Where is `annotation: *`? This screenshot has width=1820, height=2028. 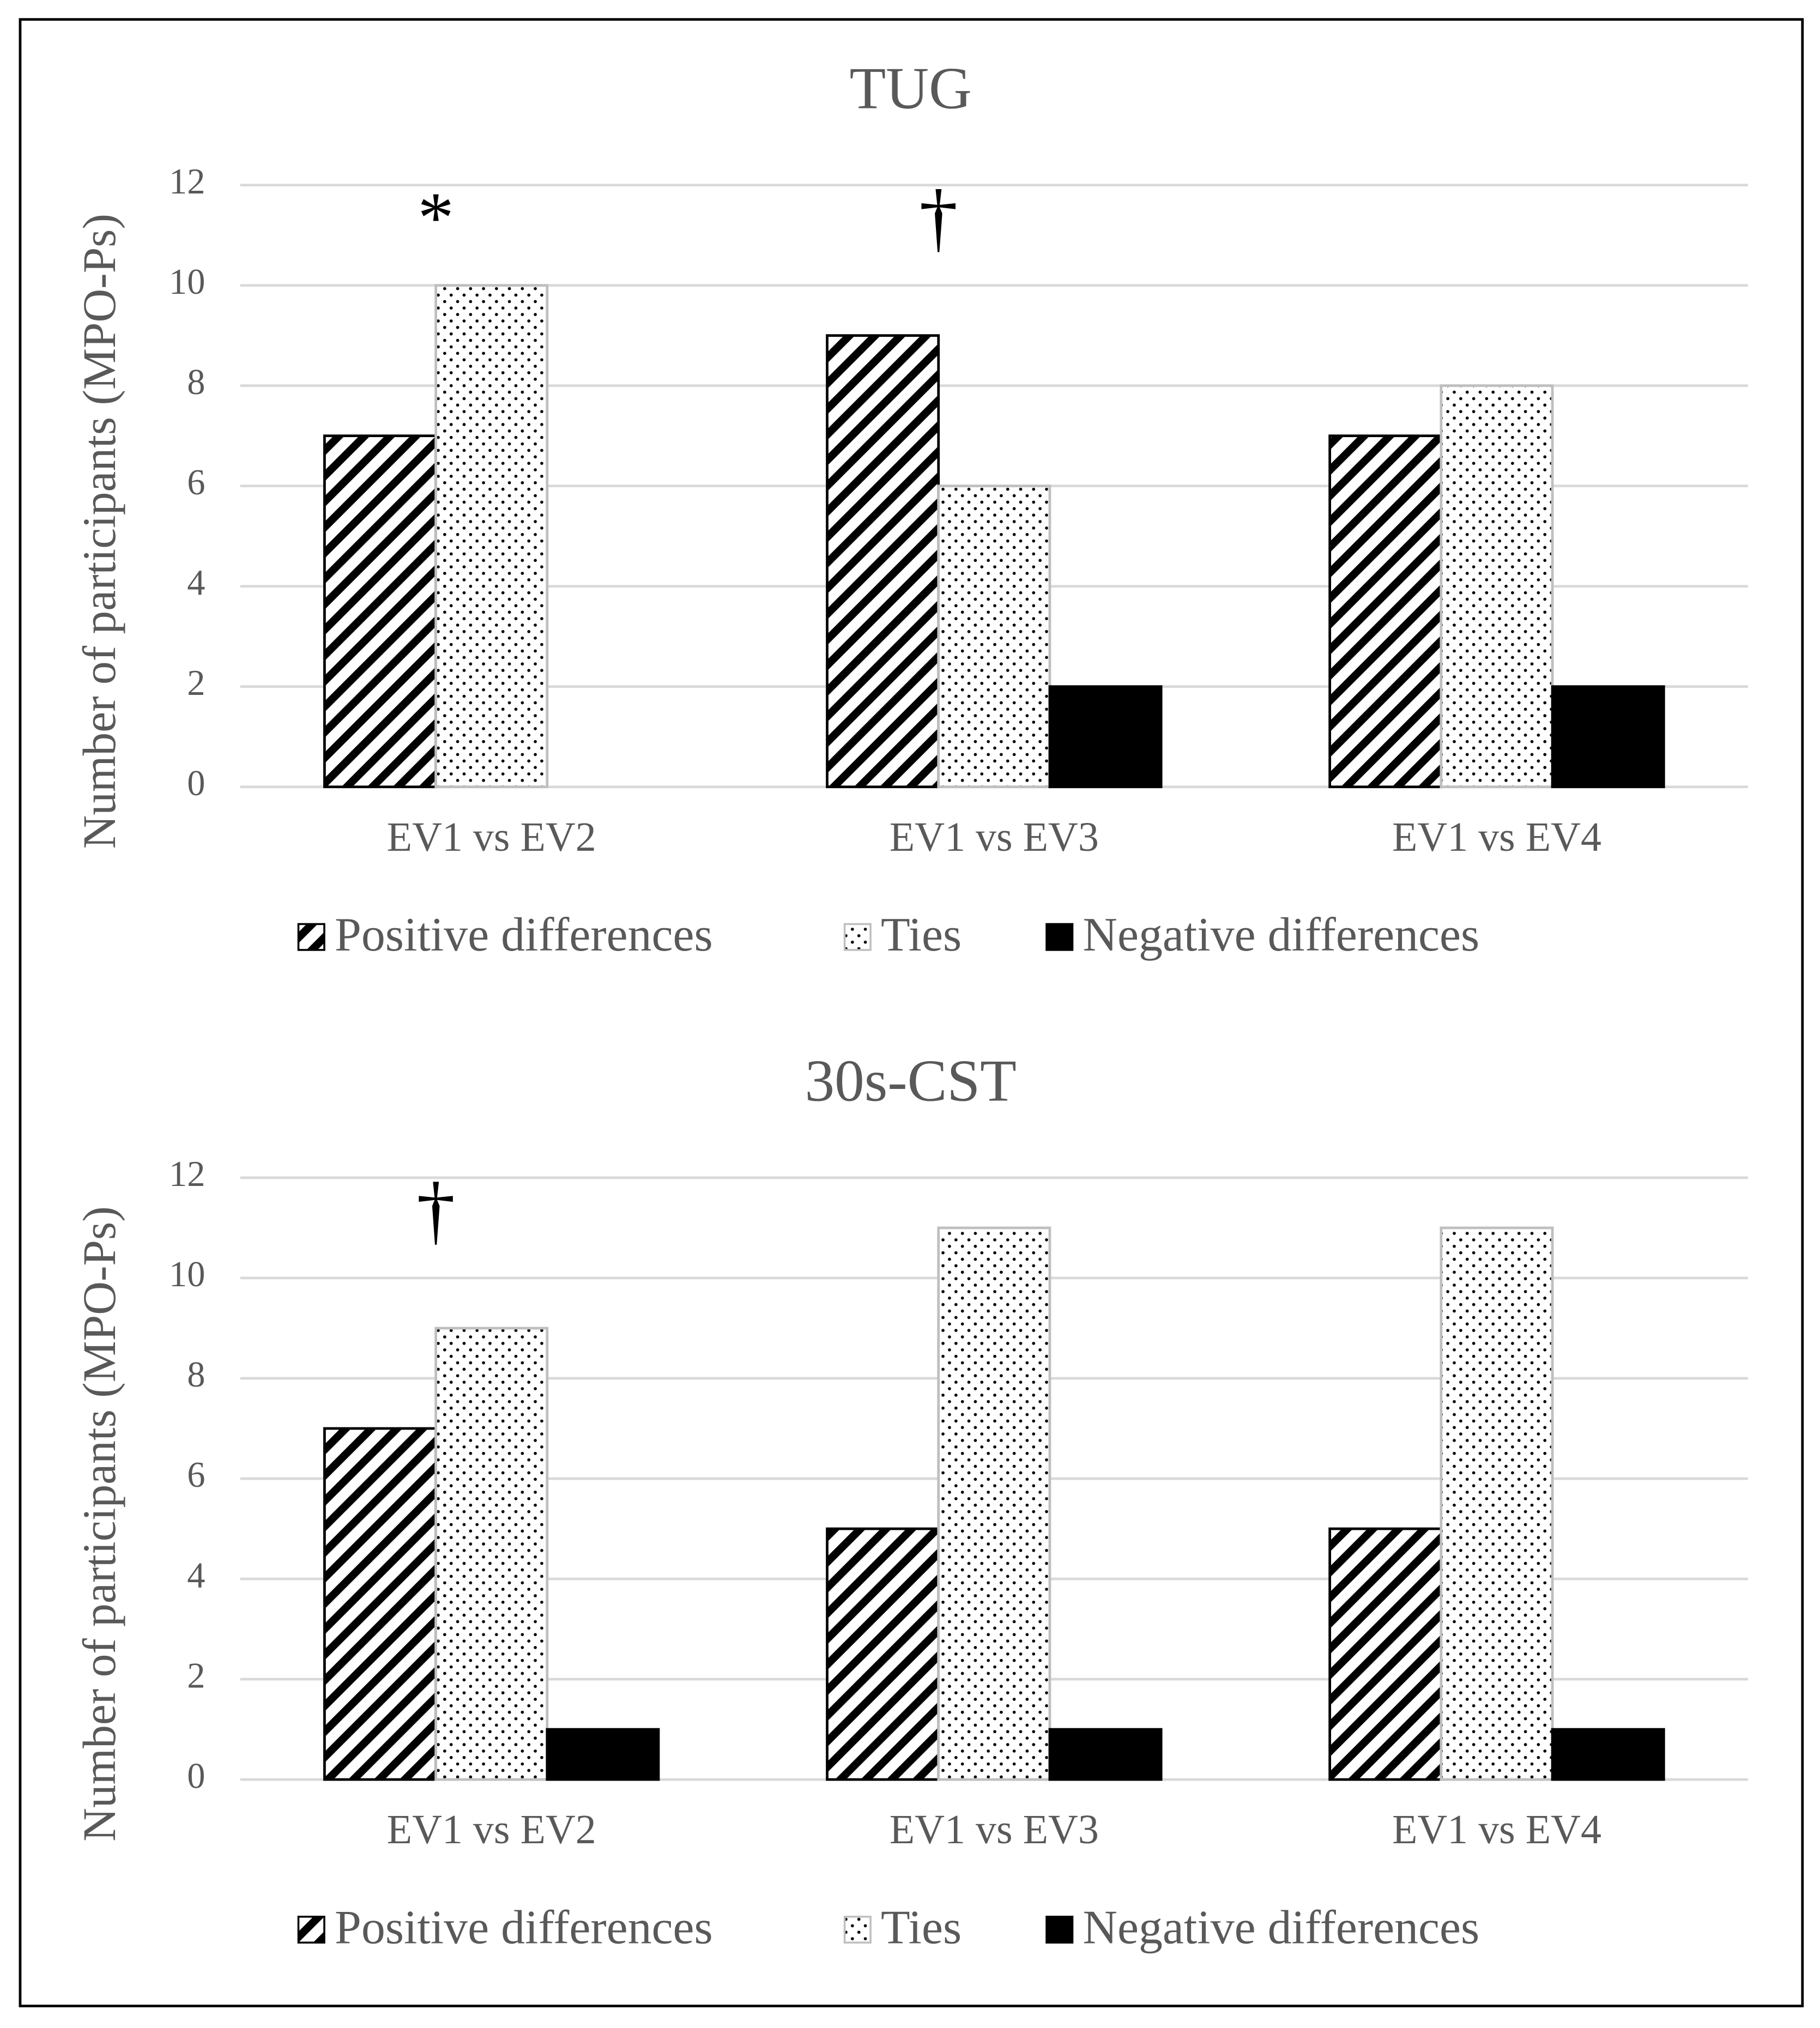
annotation: * is located at coordinates (436, 218).